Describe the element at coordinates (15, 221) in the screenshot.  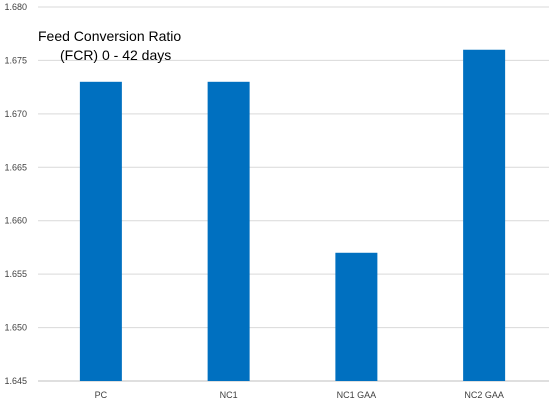
I see `y-tick-label: 1.660` at that location.